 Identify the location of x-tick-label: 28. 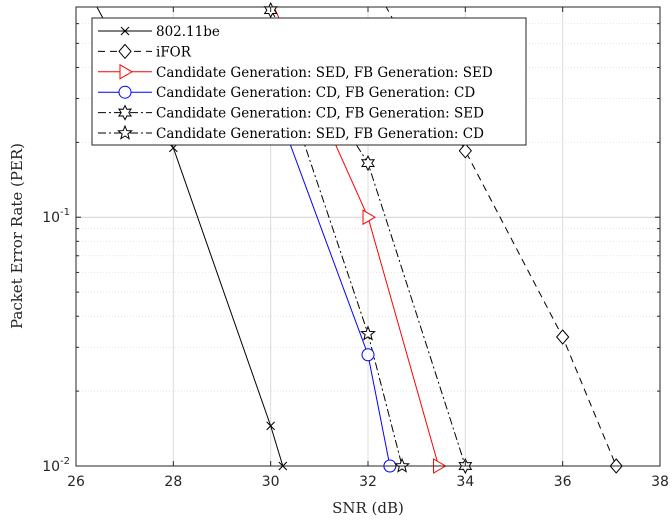
(173, 482).